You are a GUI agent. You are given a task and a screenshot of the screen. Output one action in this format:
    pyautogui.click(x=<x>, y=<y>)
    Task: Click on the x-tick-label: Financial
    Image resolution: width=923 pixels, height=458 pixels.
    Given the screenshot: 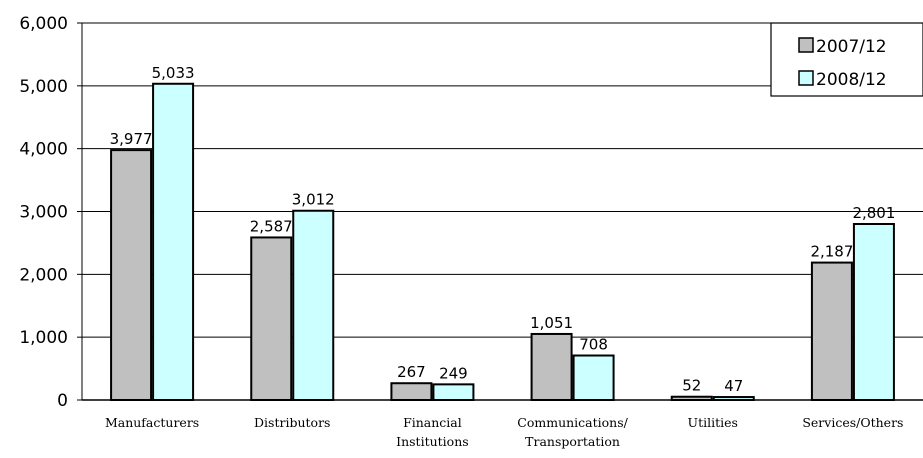 What is the action you would take?
    pyautogui.click(x=432, y=422)
    